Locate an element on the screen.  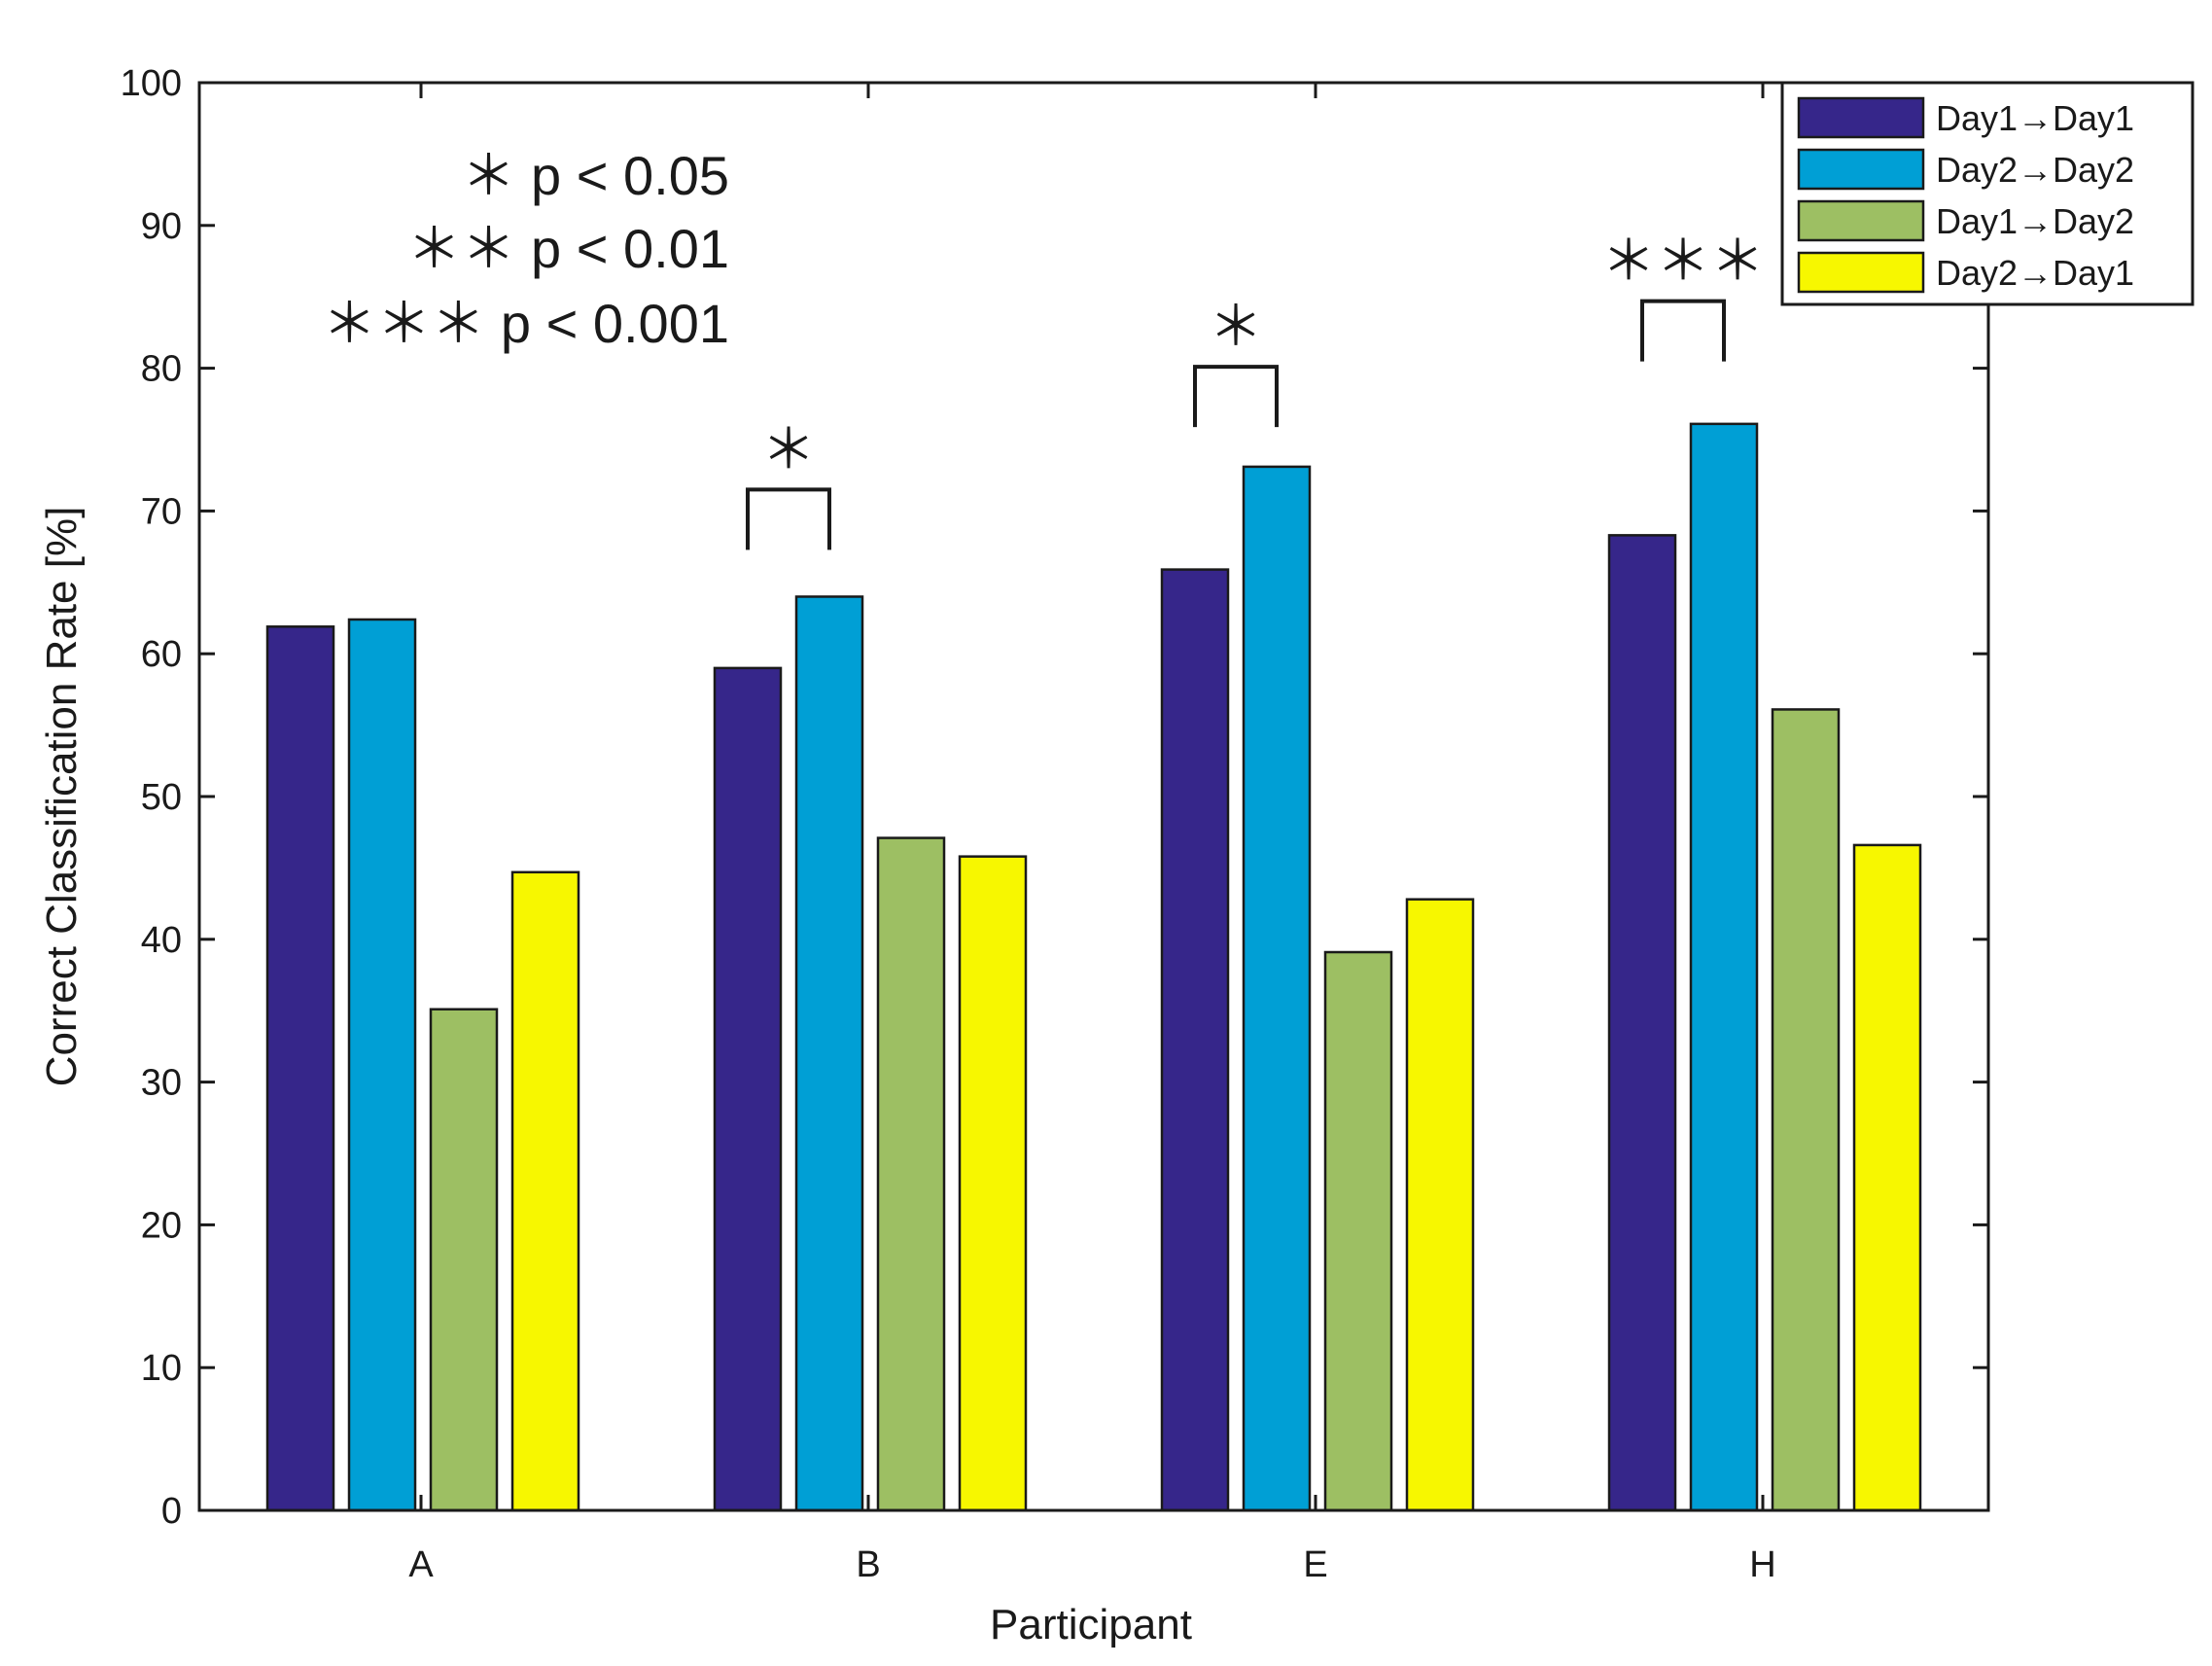
significance-legend-text: p < 0.001 is located at coordinates (615, 323).